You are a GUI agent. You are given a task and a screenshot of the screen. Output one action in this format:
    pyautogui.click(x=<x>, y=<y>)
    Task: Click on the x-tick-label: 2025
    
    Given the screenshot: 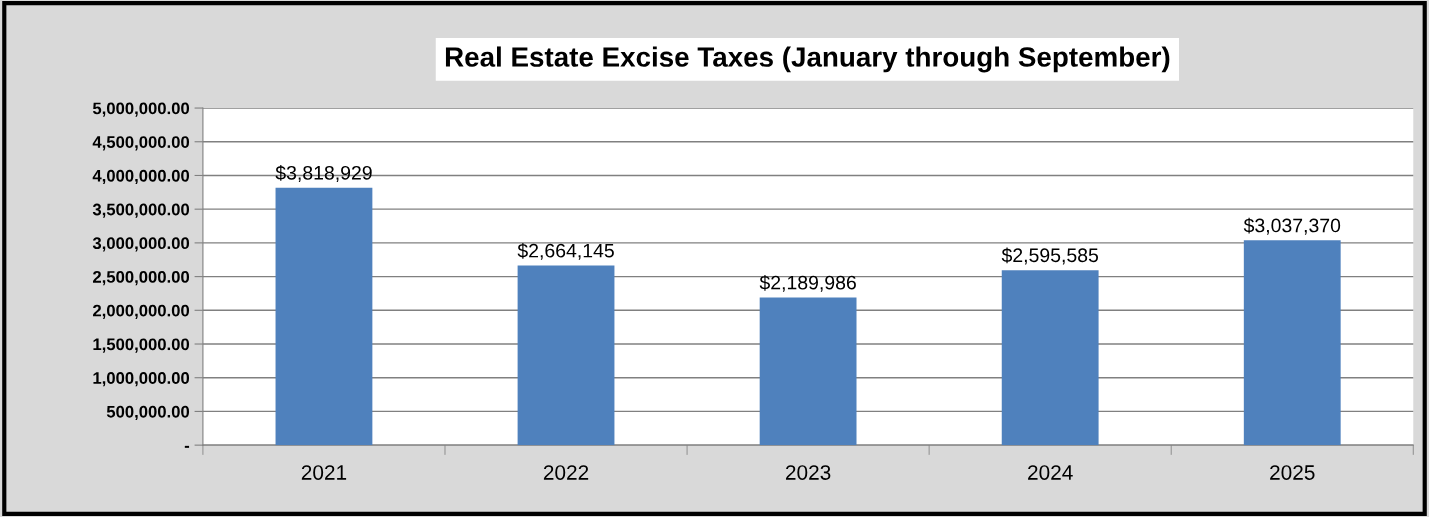 What is the action you would take?
    pyautogui.click(x=1292, y=472)
    